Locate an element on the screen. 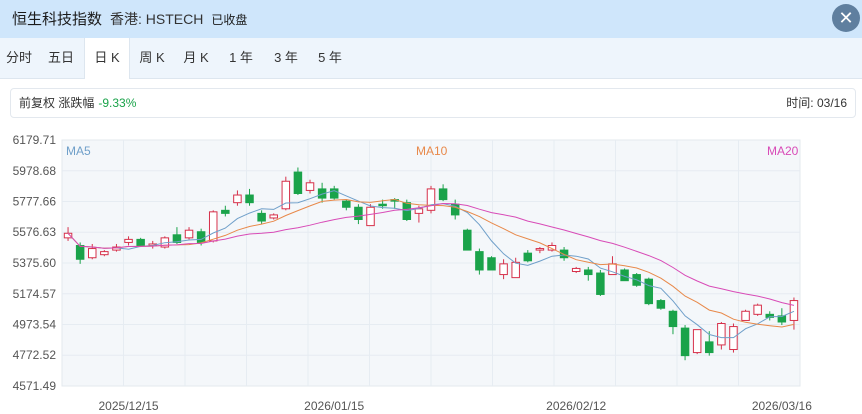  title-bar: 恒生科技指数 香港: HSTECH 已收盘 ✕ is located at coordinates (431, 19).